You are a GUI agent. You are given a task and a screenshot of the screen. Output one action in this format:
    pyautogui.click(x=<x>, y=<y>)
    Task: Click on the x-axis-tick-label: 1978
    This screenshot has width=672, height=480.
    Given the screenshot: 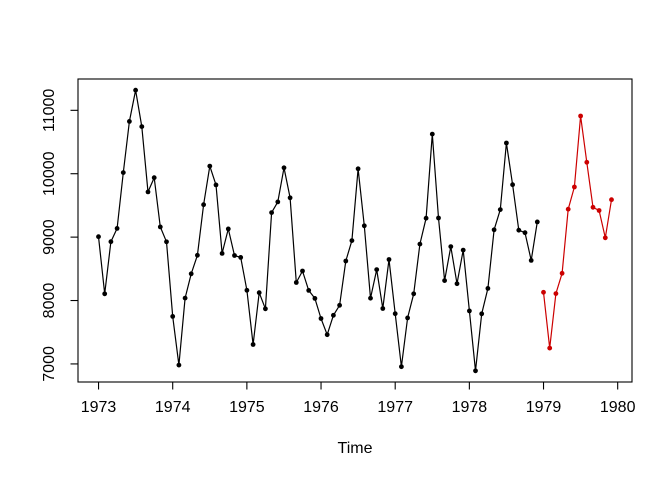 What is the action you would take?
    pyautogui.click(x=470, y=407)
    